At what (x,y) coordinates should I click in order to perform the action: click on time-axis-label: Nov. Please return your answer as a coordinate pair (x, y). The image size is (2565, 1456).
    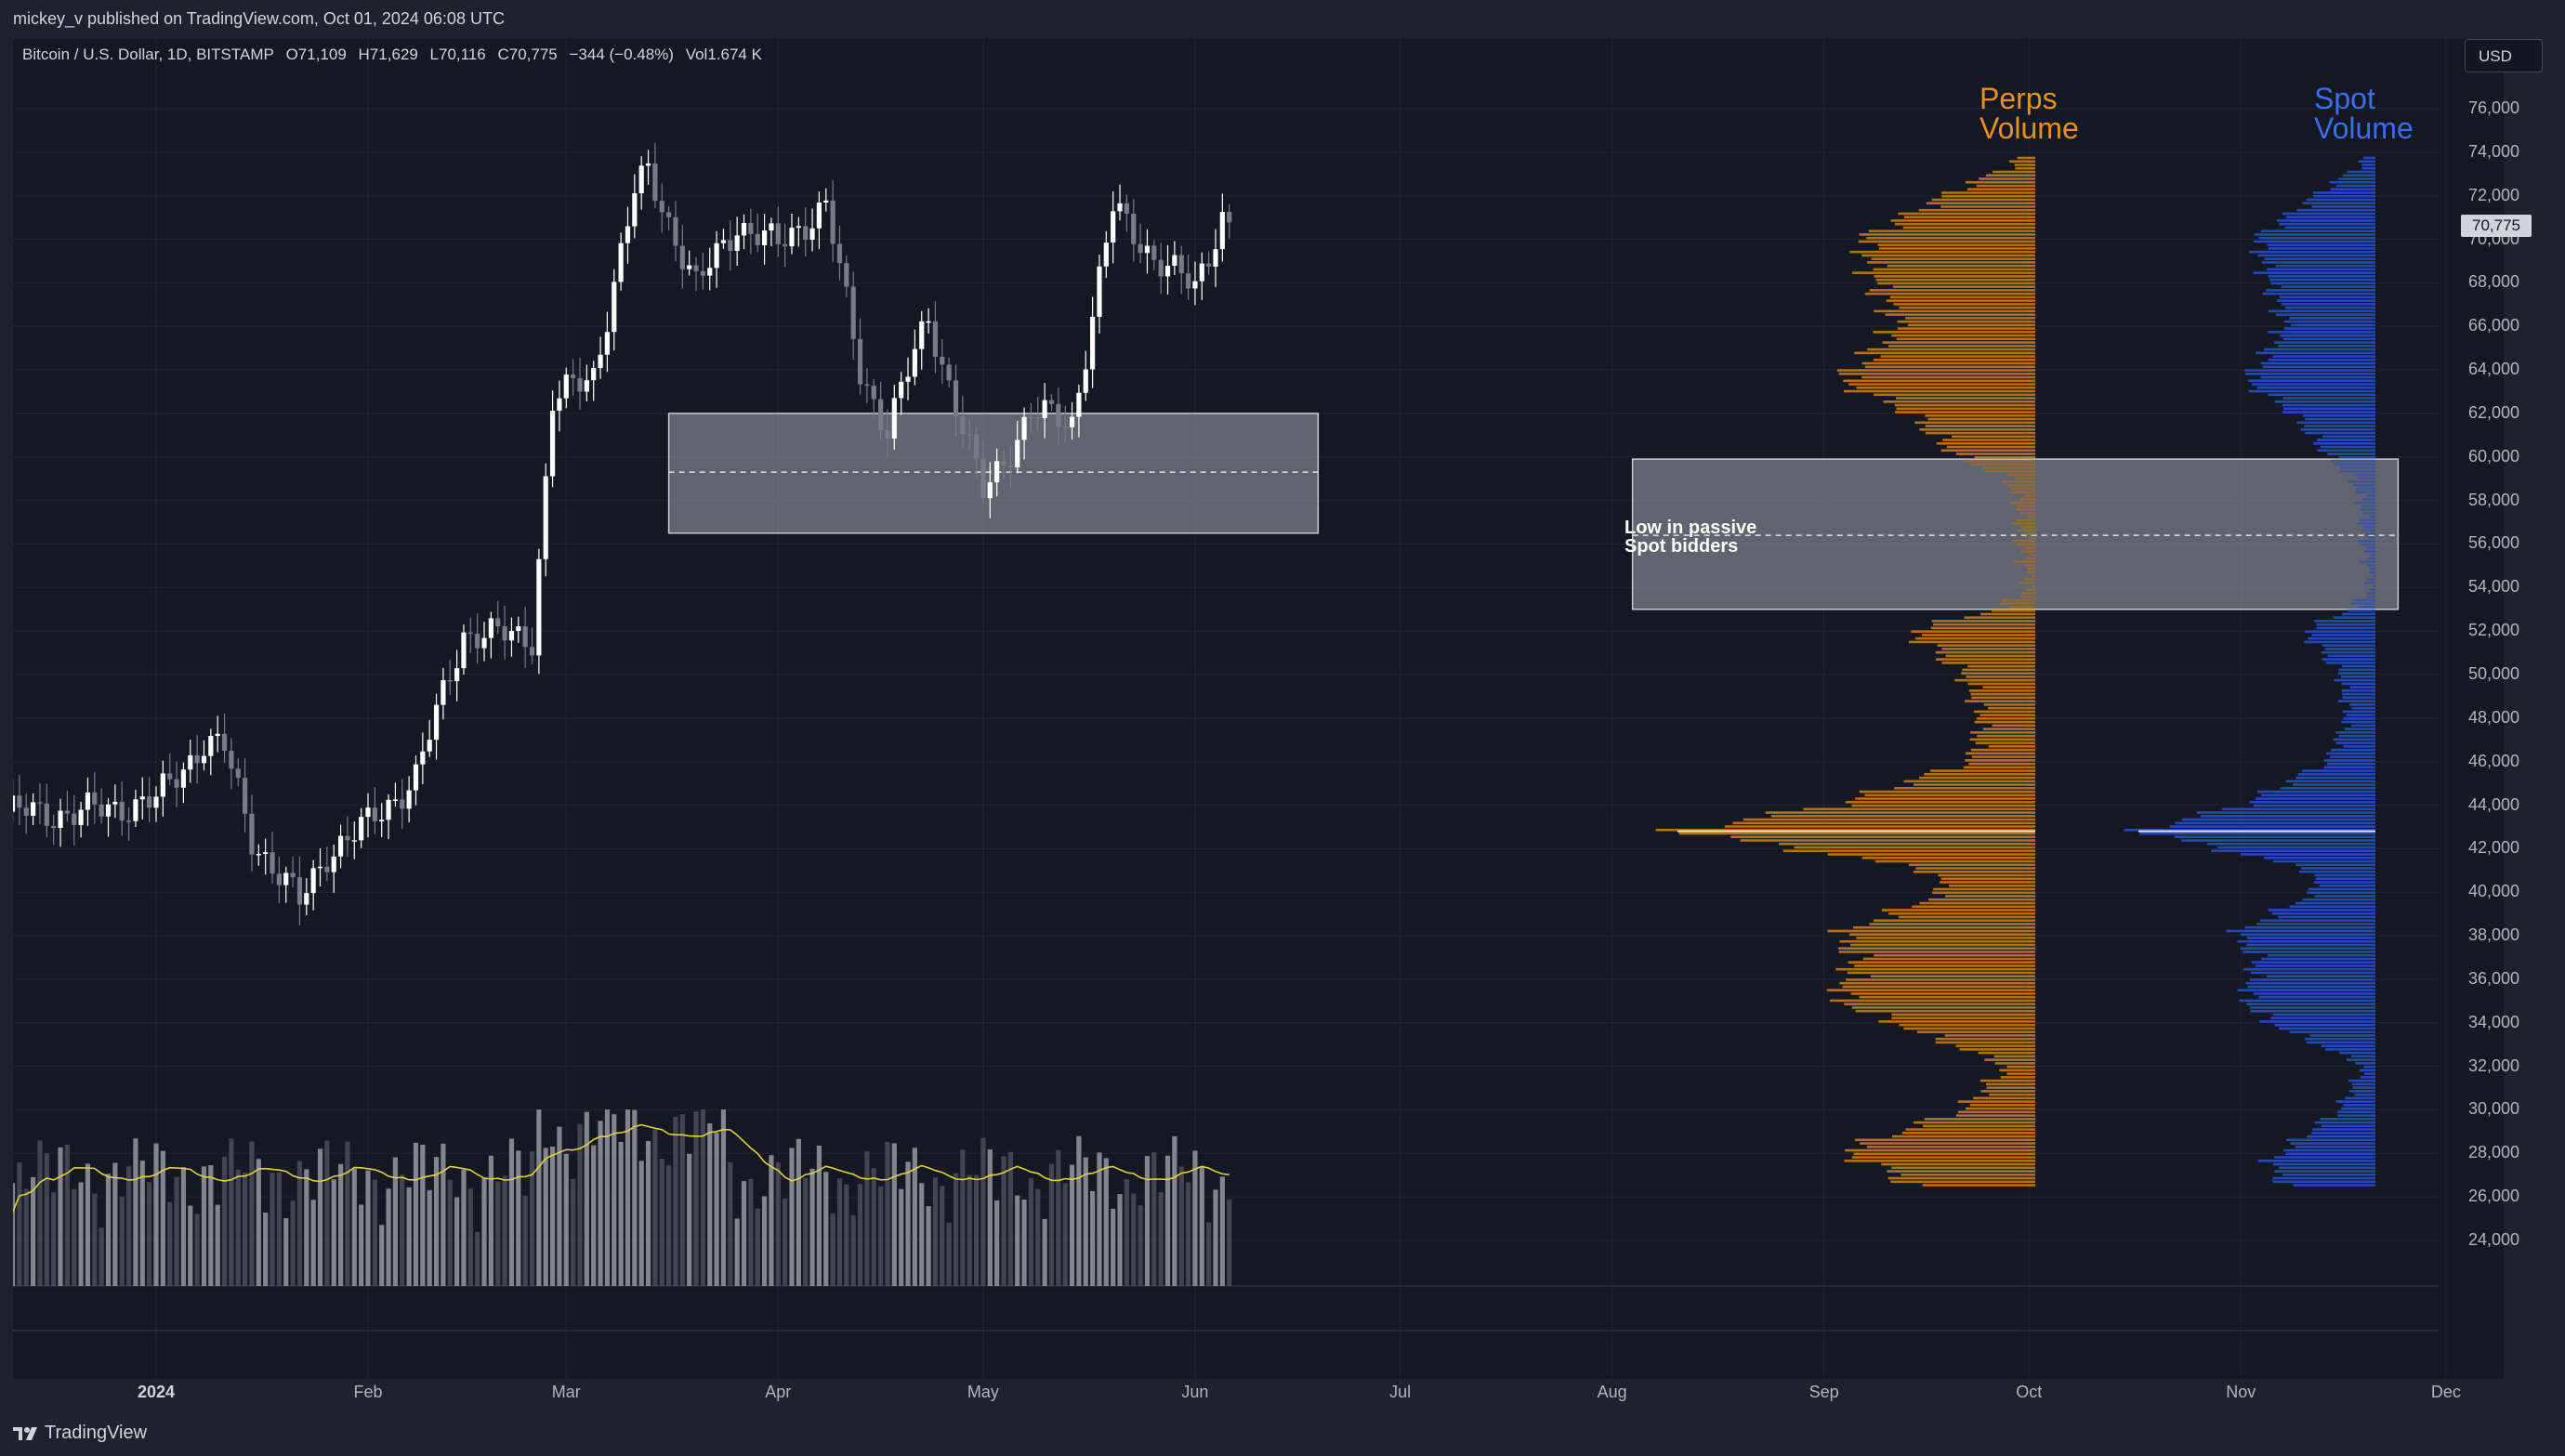
    Looking at the image, I should click on (2241, 1392).